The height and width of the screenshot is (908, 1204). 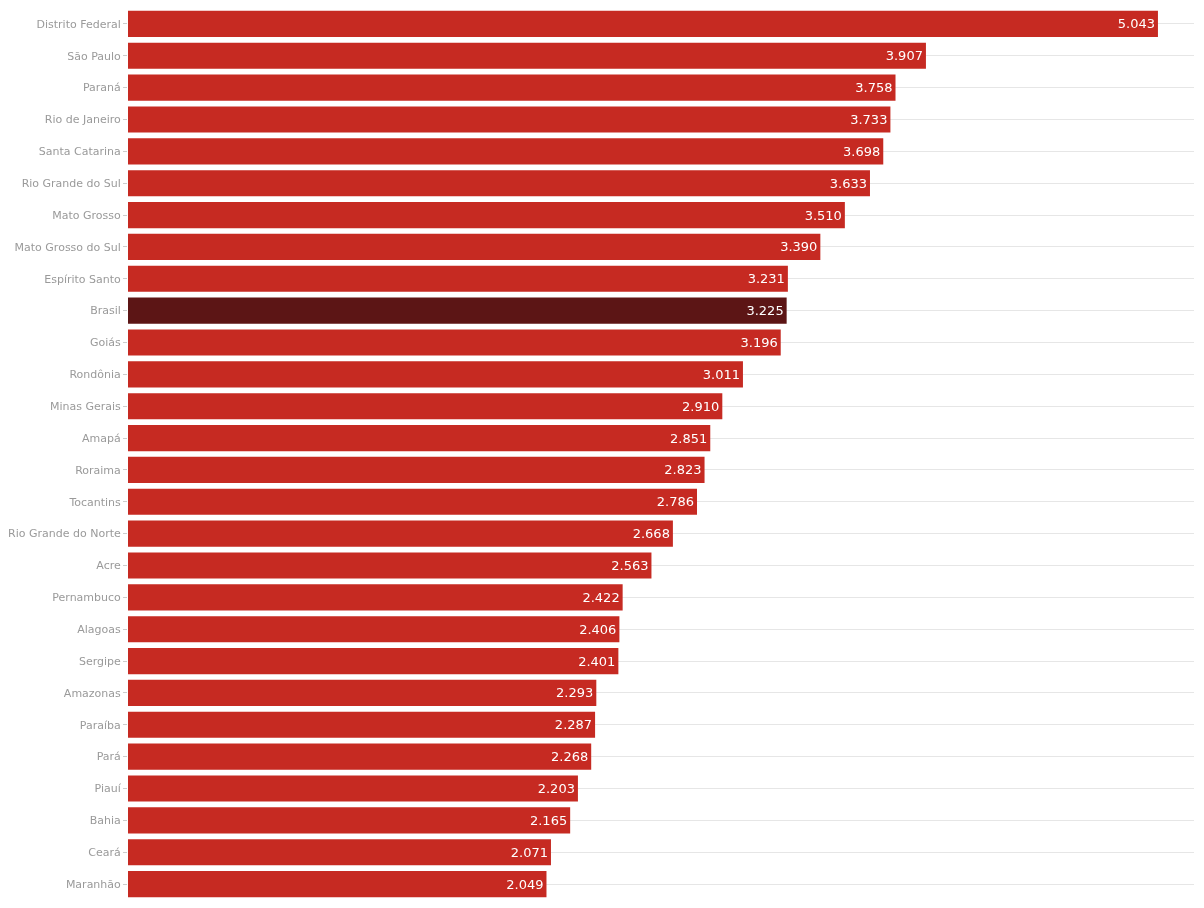 What do you see at coordinates (1136, 24) in the screenshot?
I see `data-label: 5.043` at bounding box center [1136, 24].